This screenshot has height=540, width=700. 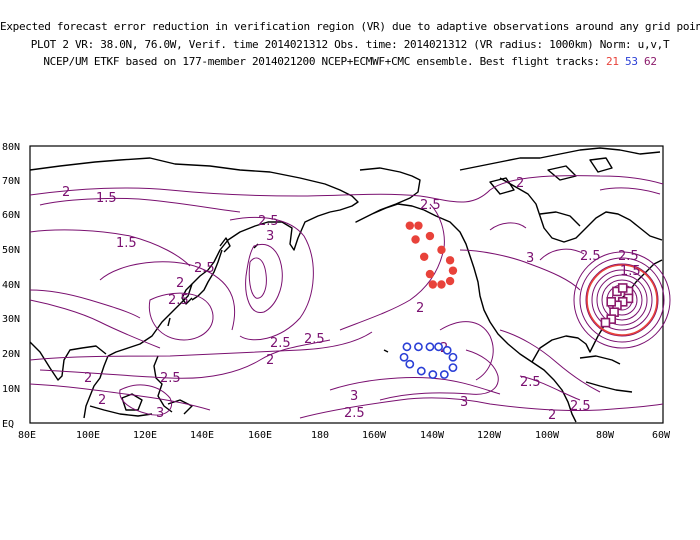 What do you see at coordinates (547, 435) in the screenshot?
I see `xtick-label: 100W` at bounding box center [547, 435].